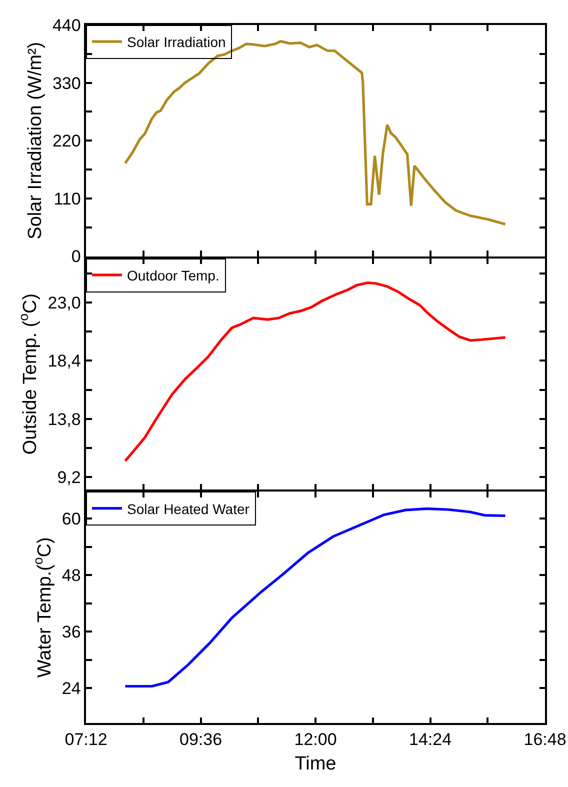  I want to click on legend-label: Solar Irradiation, so click(176, 42).